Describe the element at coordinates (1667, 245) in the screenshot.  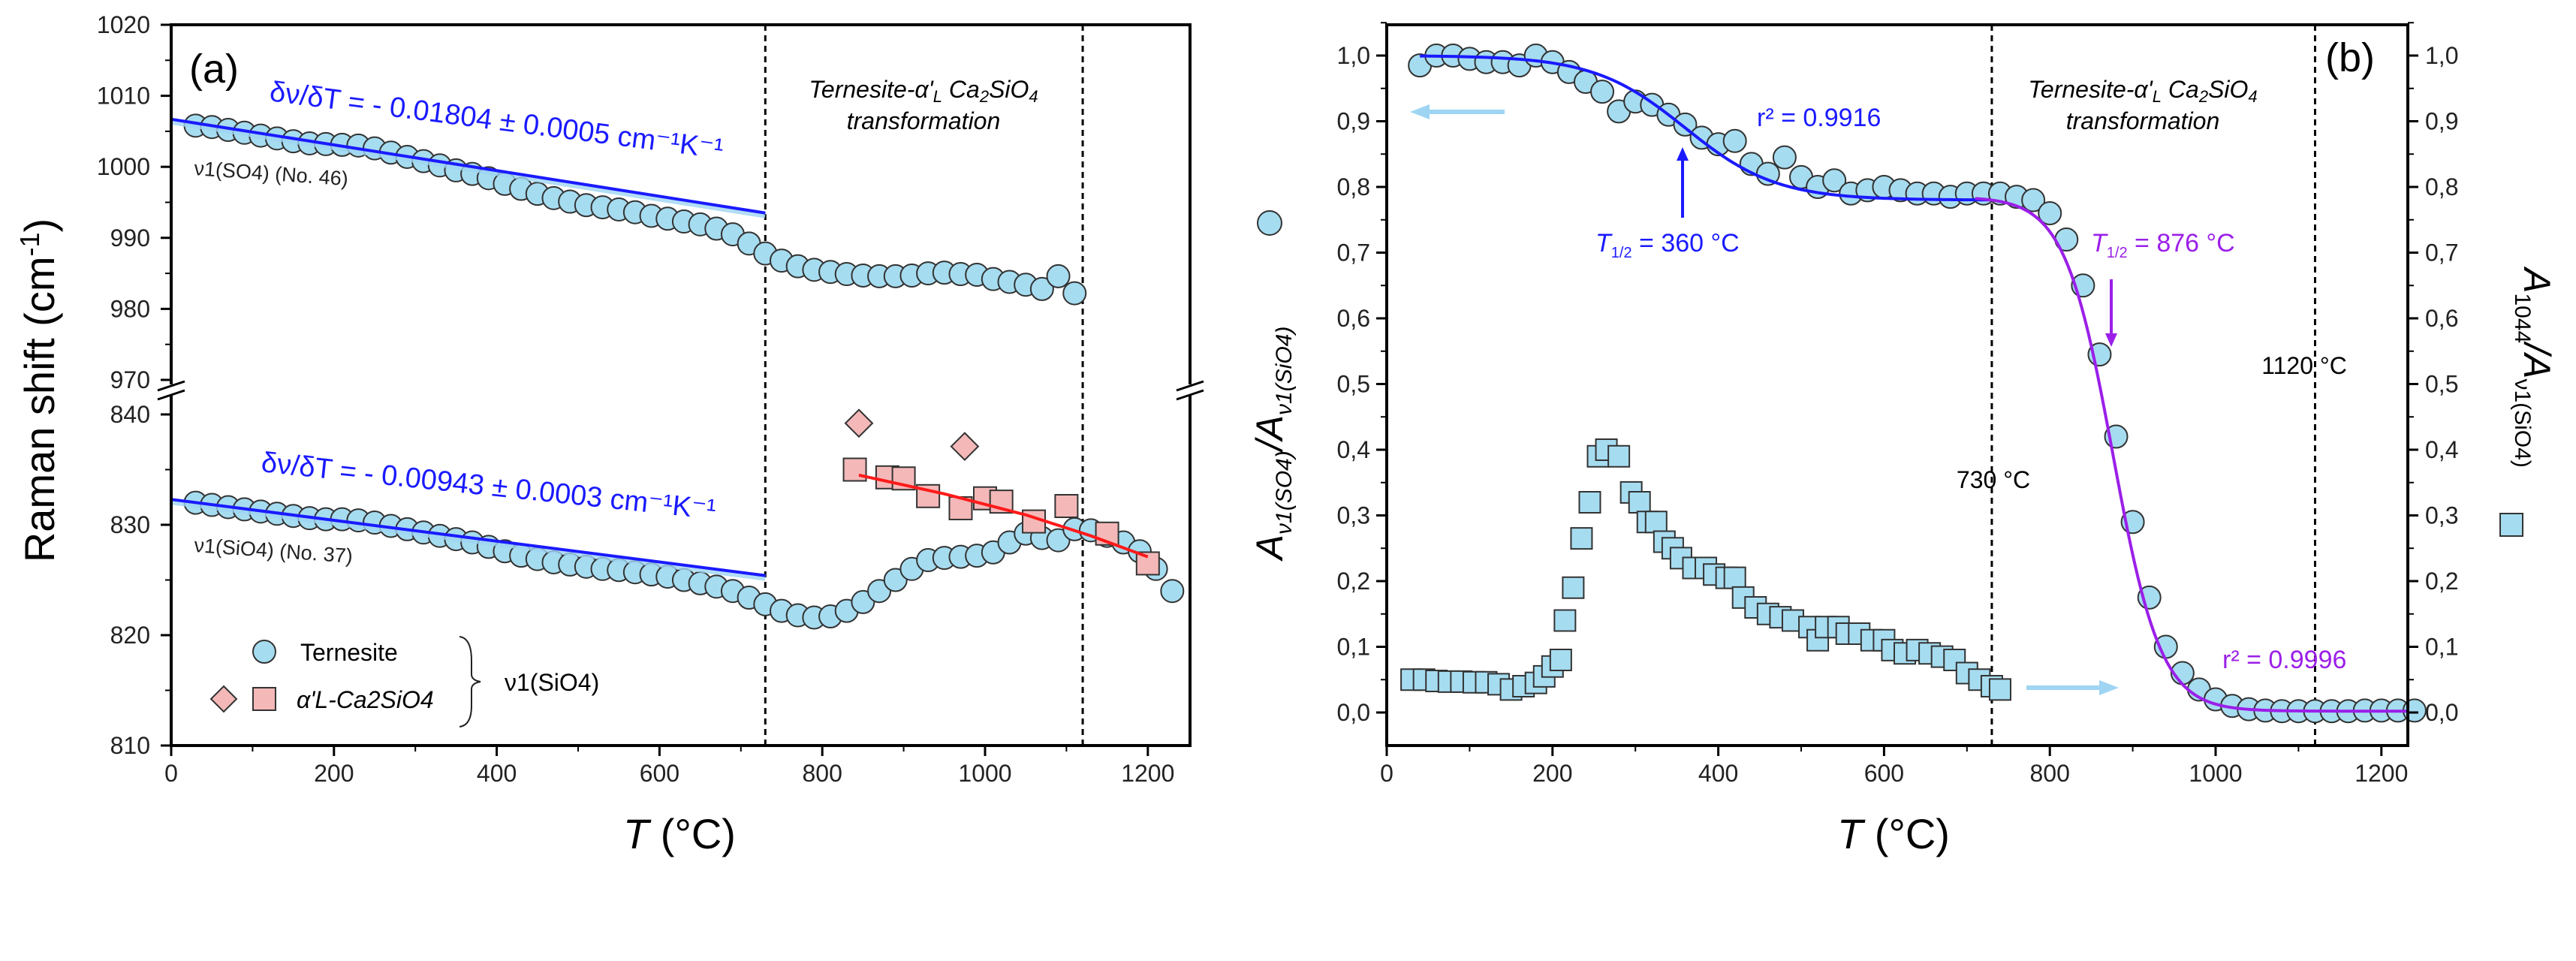
I see `t-half-blue-label: T1/2 = 360 °C` at that location.